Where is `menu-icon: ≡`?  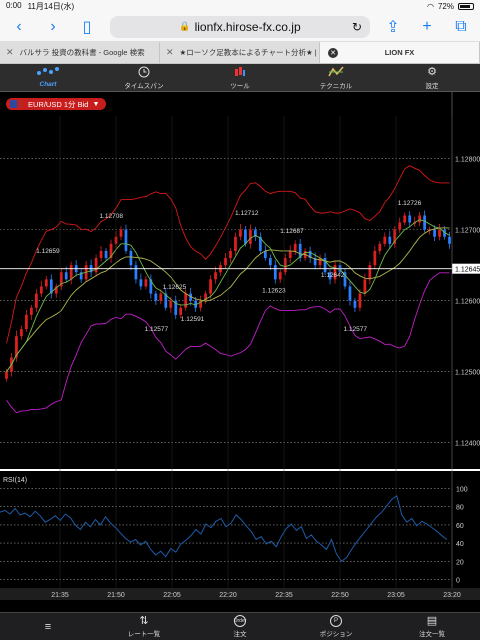
menu-icon: ≡ is located at coordinates (48, 626).